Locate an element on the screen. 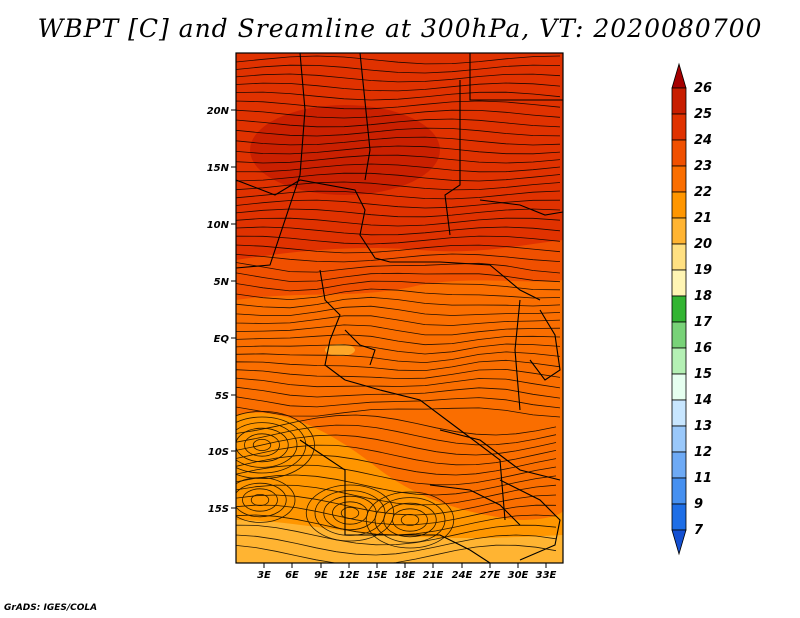  lon-tick-label: 9E is located at coordinates (321, 575).